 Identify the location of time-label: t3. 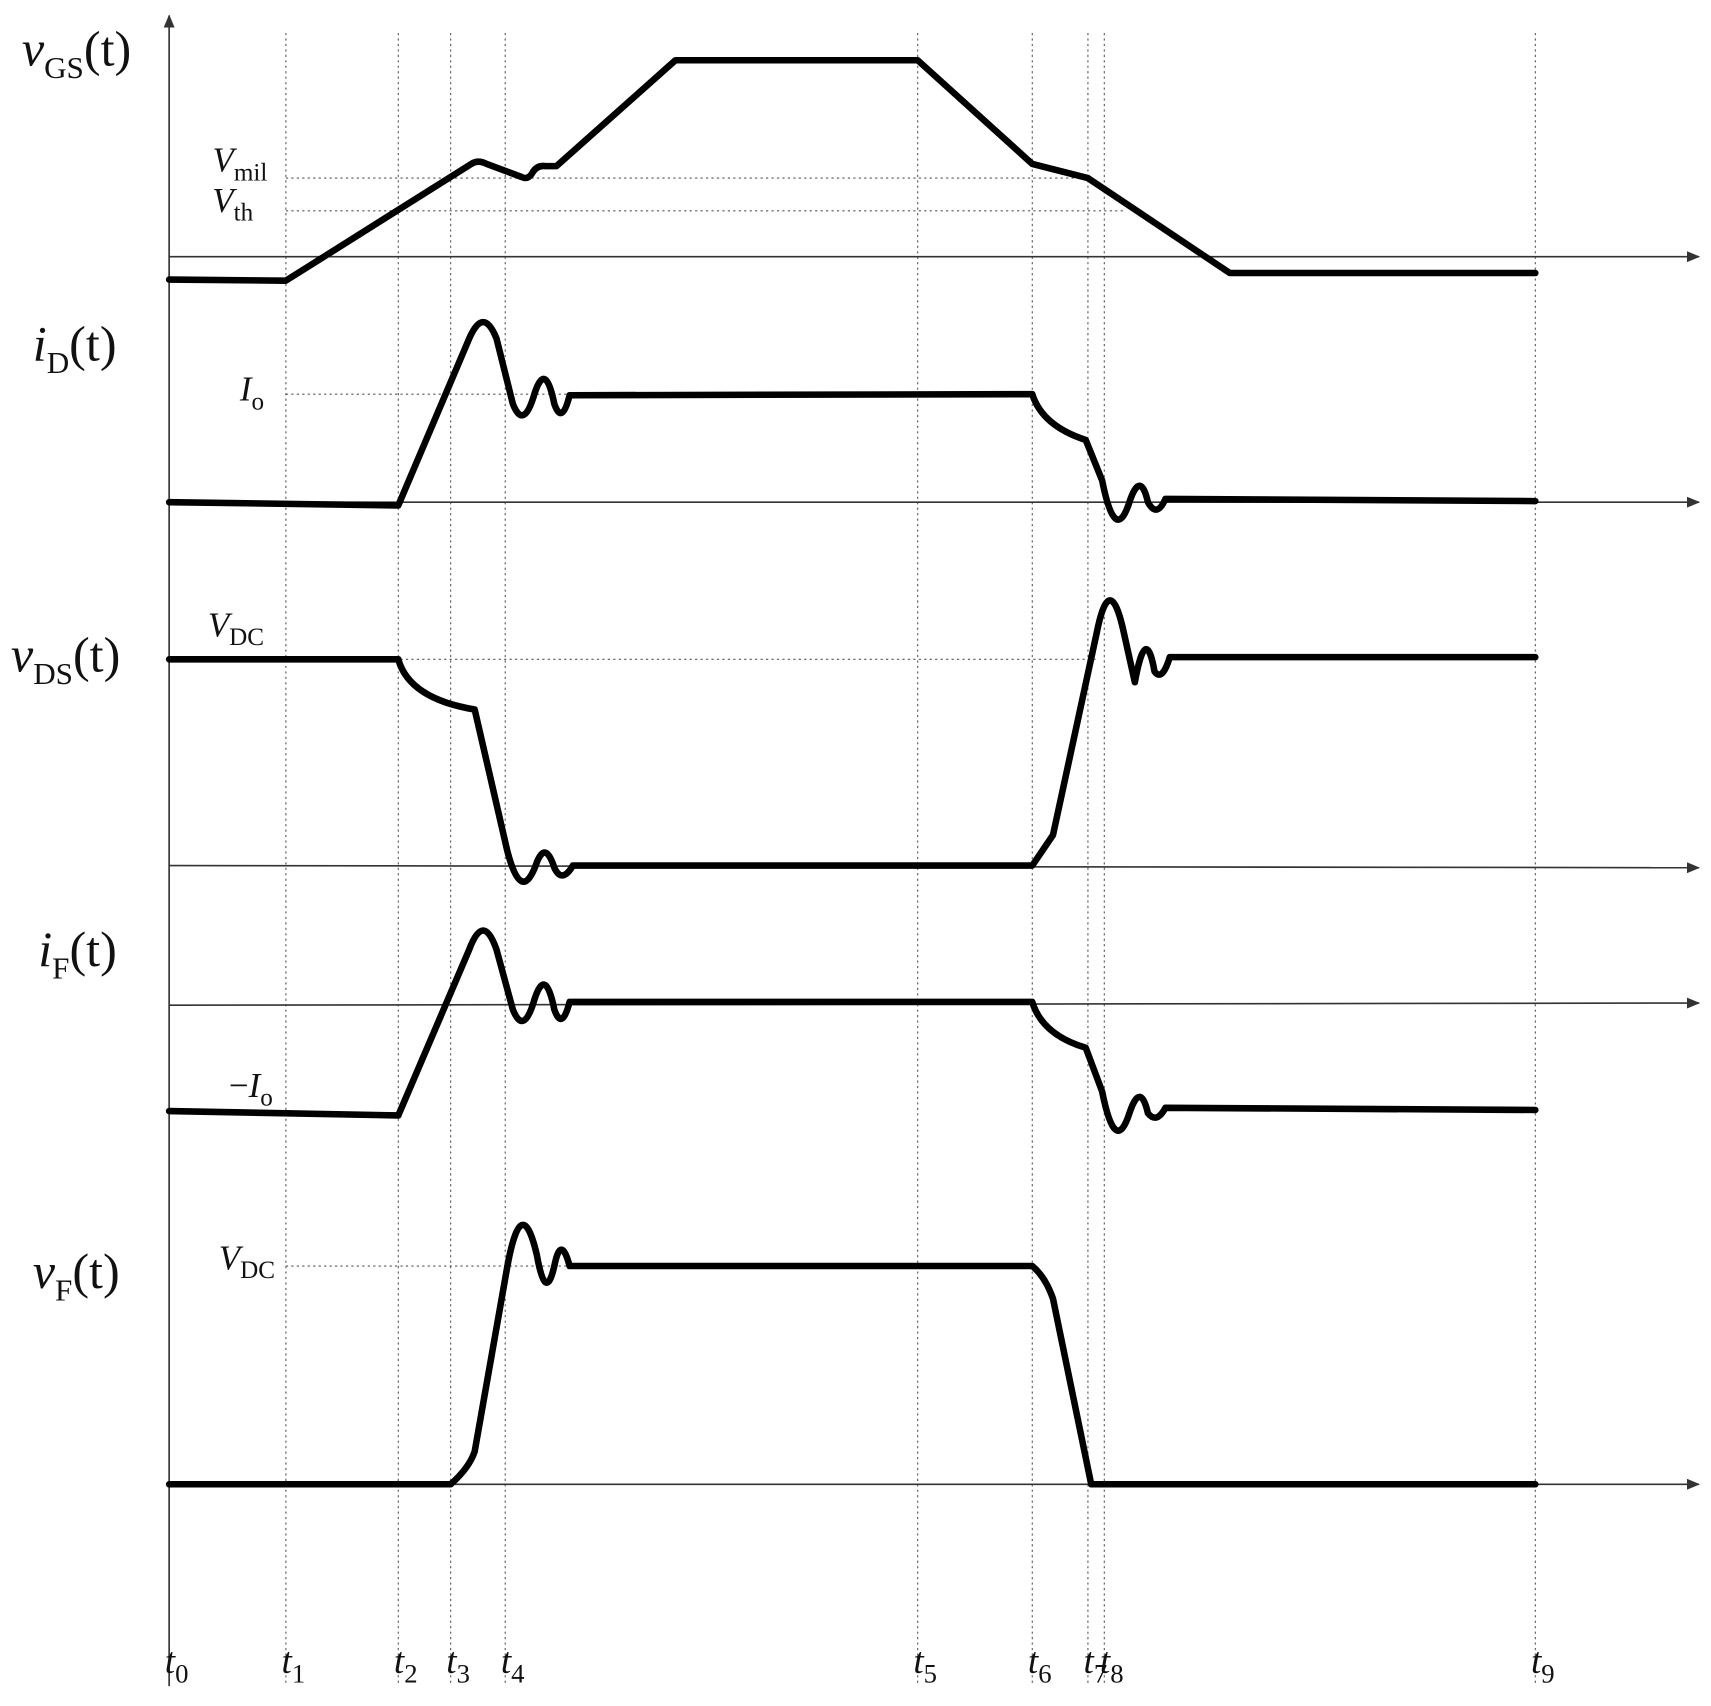
(458, 1664).